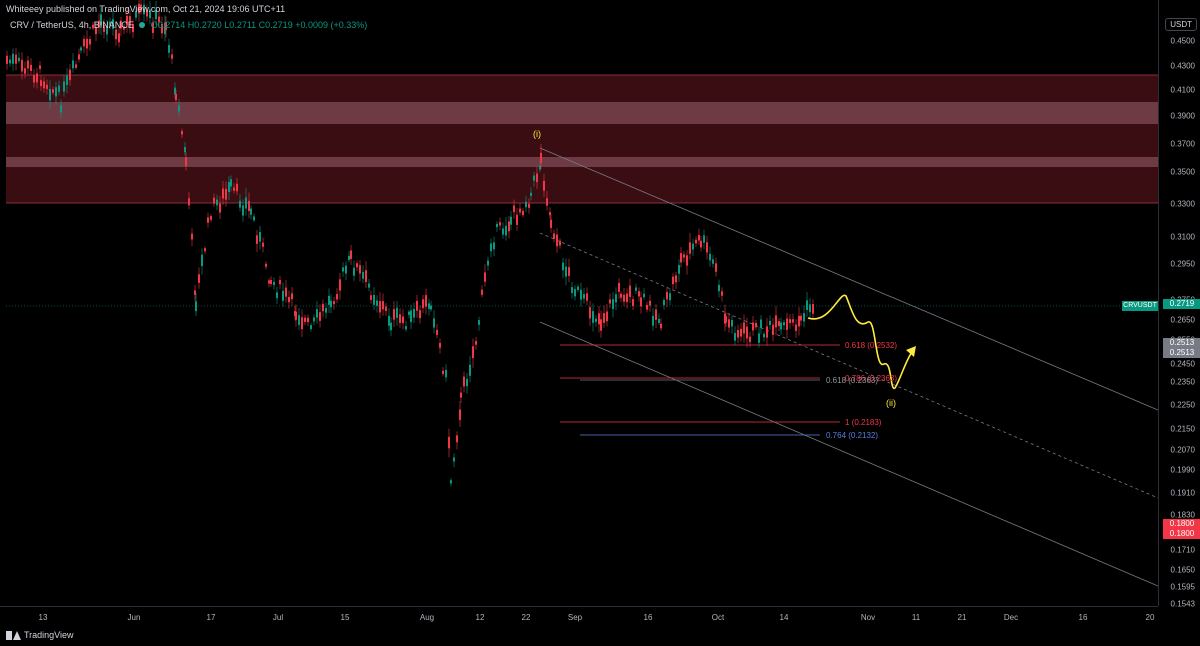  Describe the element at coordinates (1182, 172) in the screenshot. I see `price-tick-label: 0.3500` at that location.